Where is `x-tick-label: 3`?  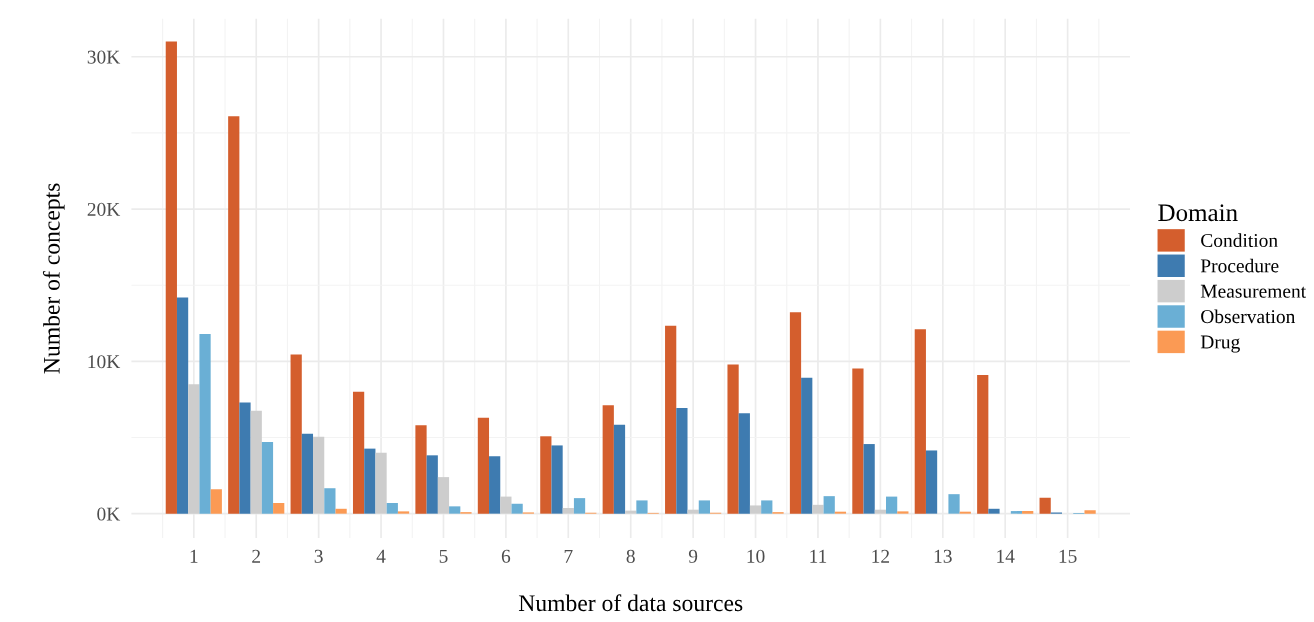
x-tick-label: 3 is located at coordinates (318, 556).